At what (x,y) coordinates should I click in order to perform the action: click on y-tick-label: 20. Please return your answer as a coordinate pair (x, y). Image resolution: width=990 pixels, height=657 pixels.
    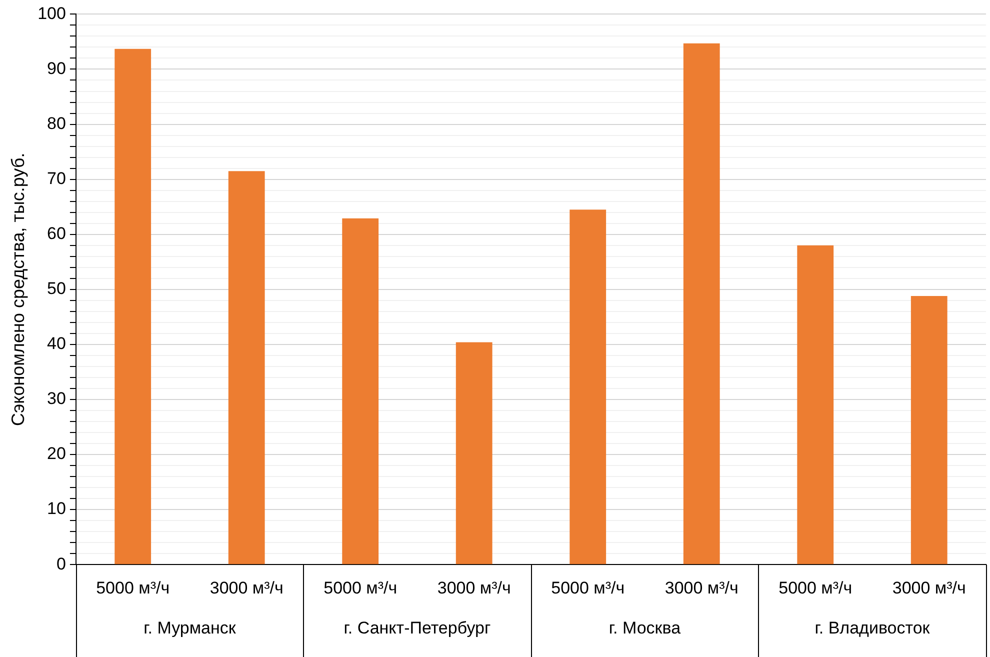
    Looking at the image, I should click on (56, 454).